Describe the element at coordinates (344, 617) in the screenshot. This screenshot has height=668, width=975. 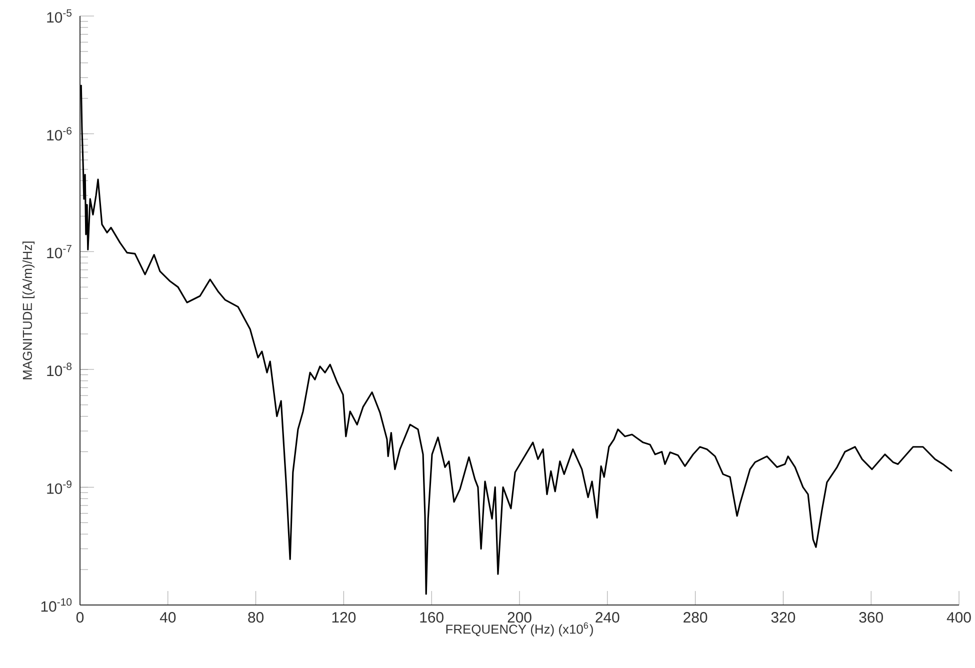
I see `x-tick-label: 120` at that location.